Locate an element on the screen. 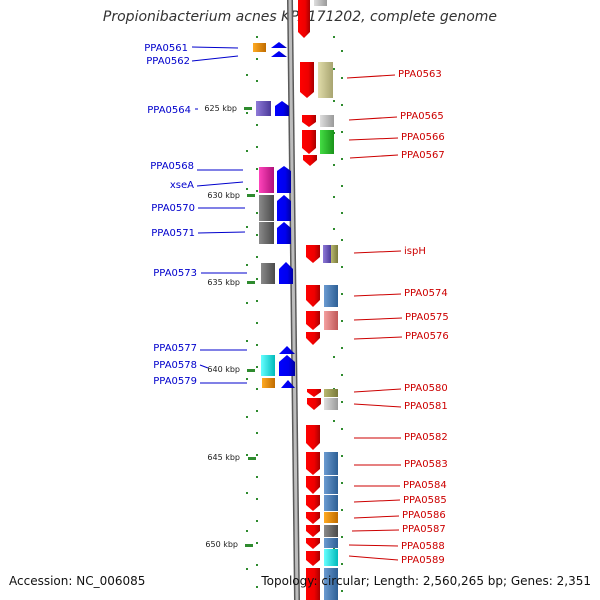  forward-strand-genes is located at coordinates (274, 215).